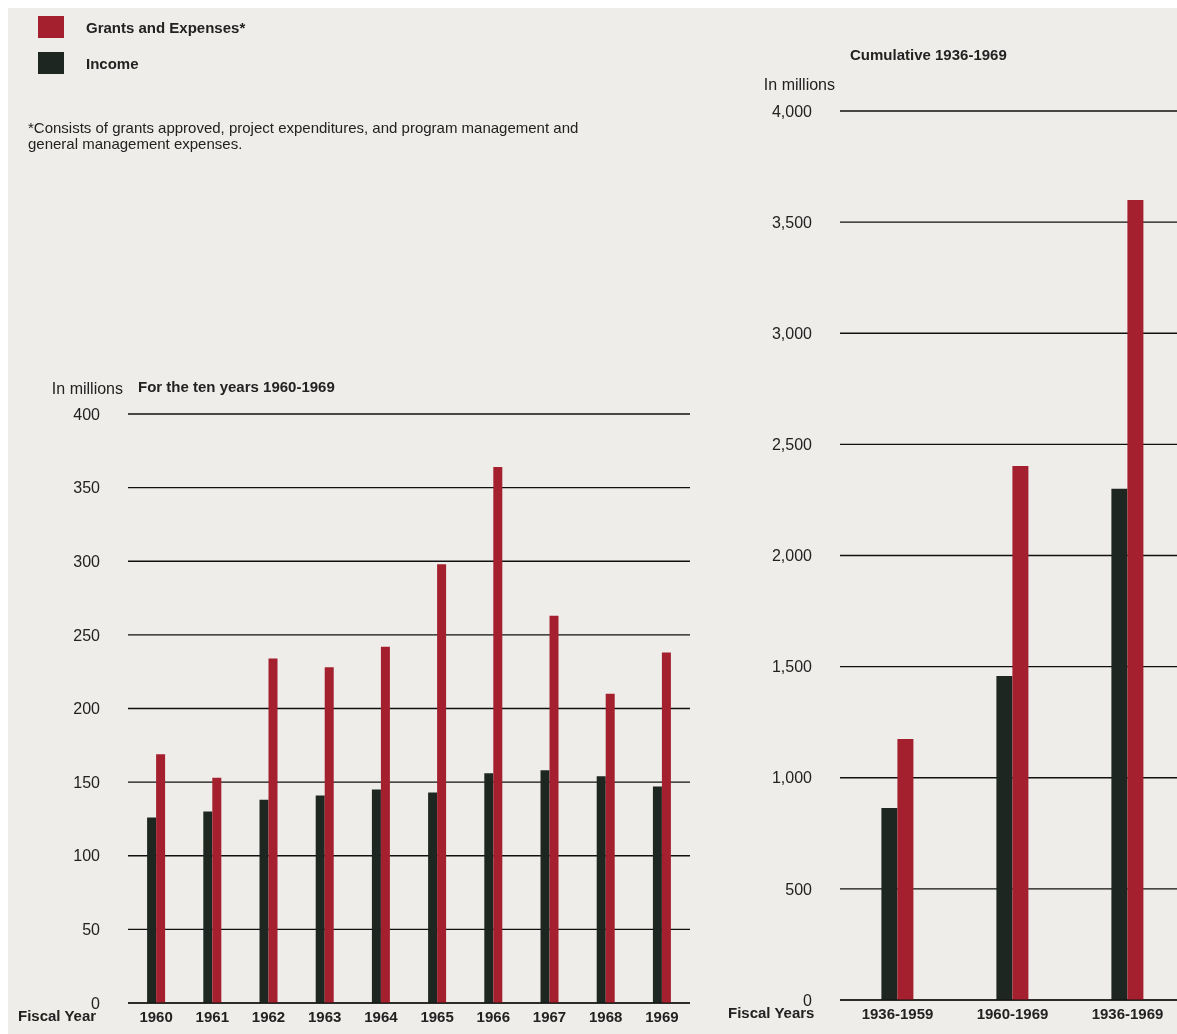 The width and height of the screenshot is (1177, 1034). Describe the element at coordinates (156, 1016) in the screenshot. I see `x-tick-label: 1960` at that location.